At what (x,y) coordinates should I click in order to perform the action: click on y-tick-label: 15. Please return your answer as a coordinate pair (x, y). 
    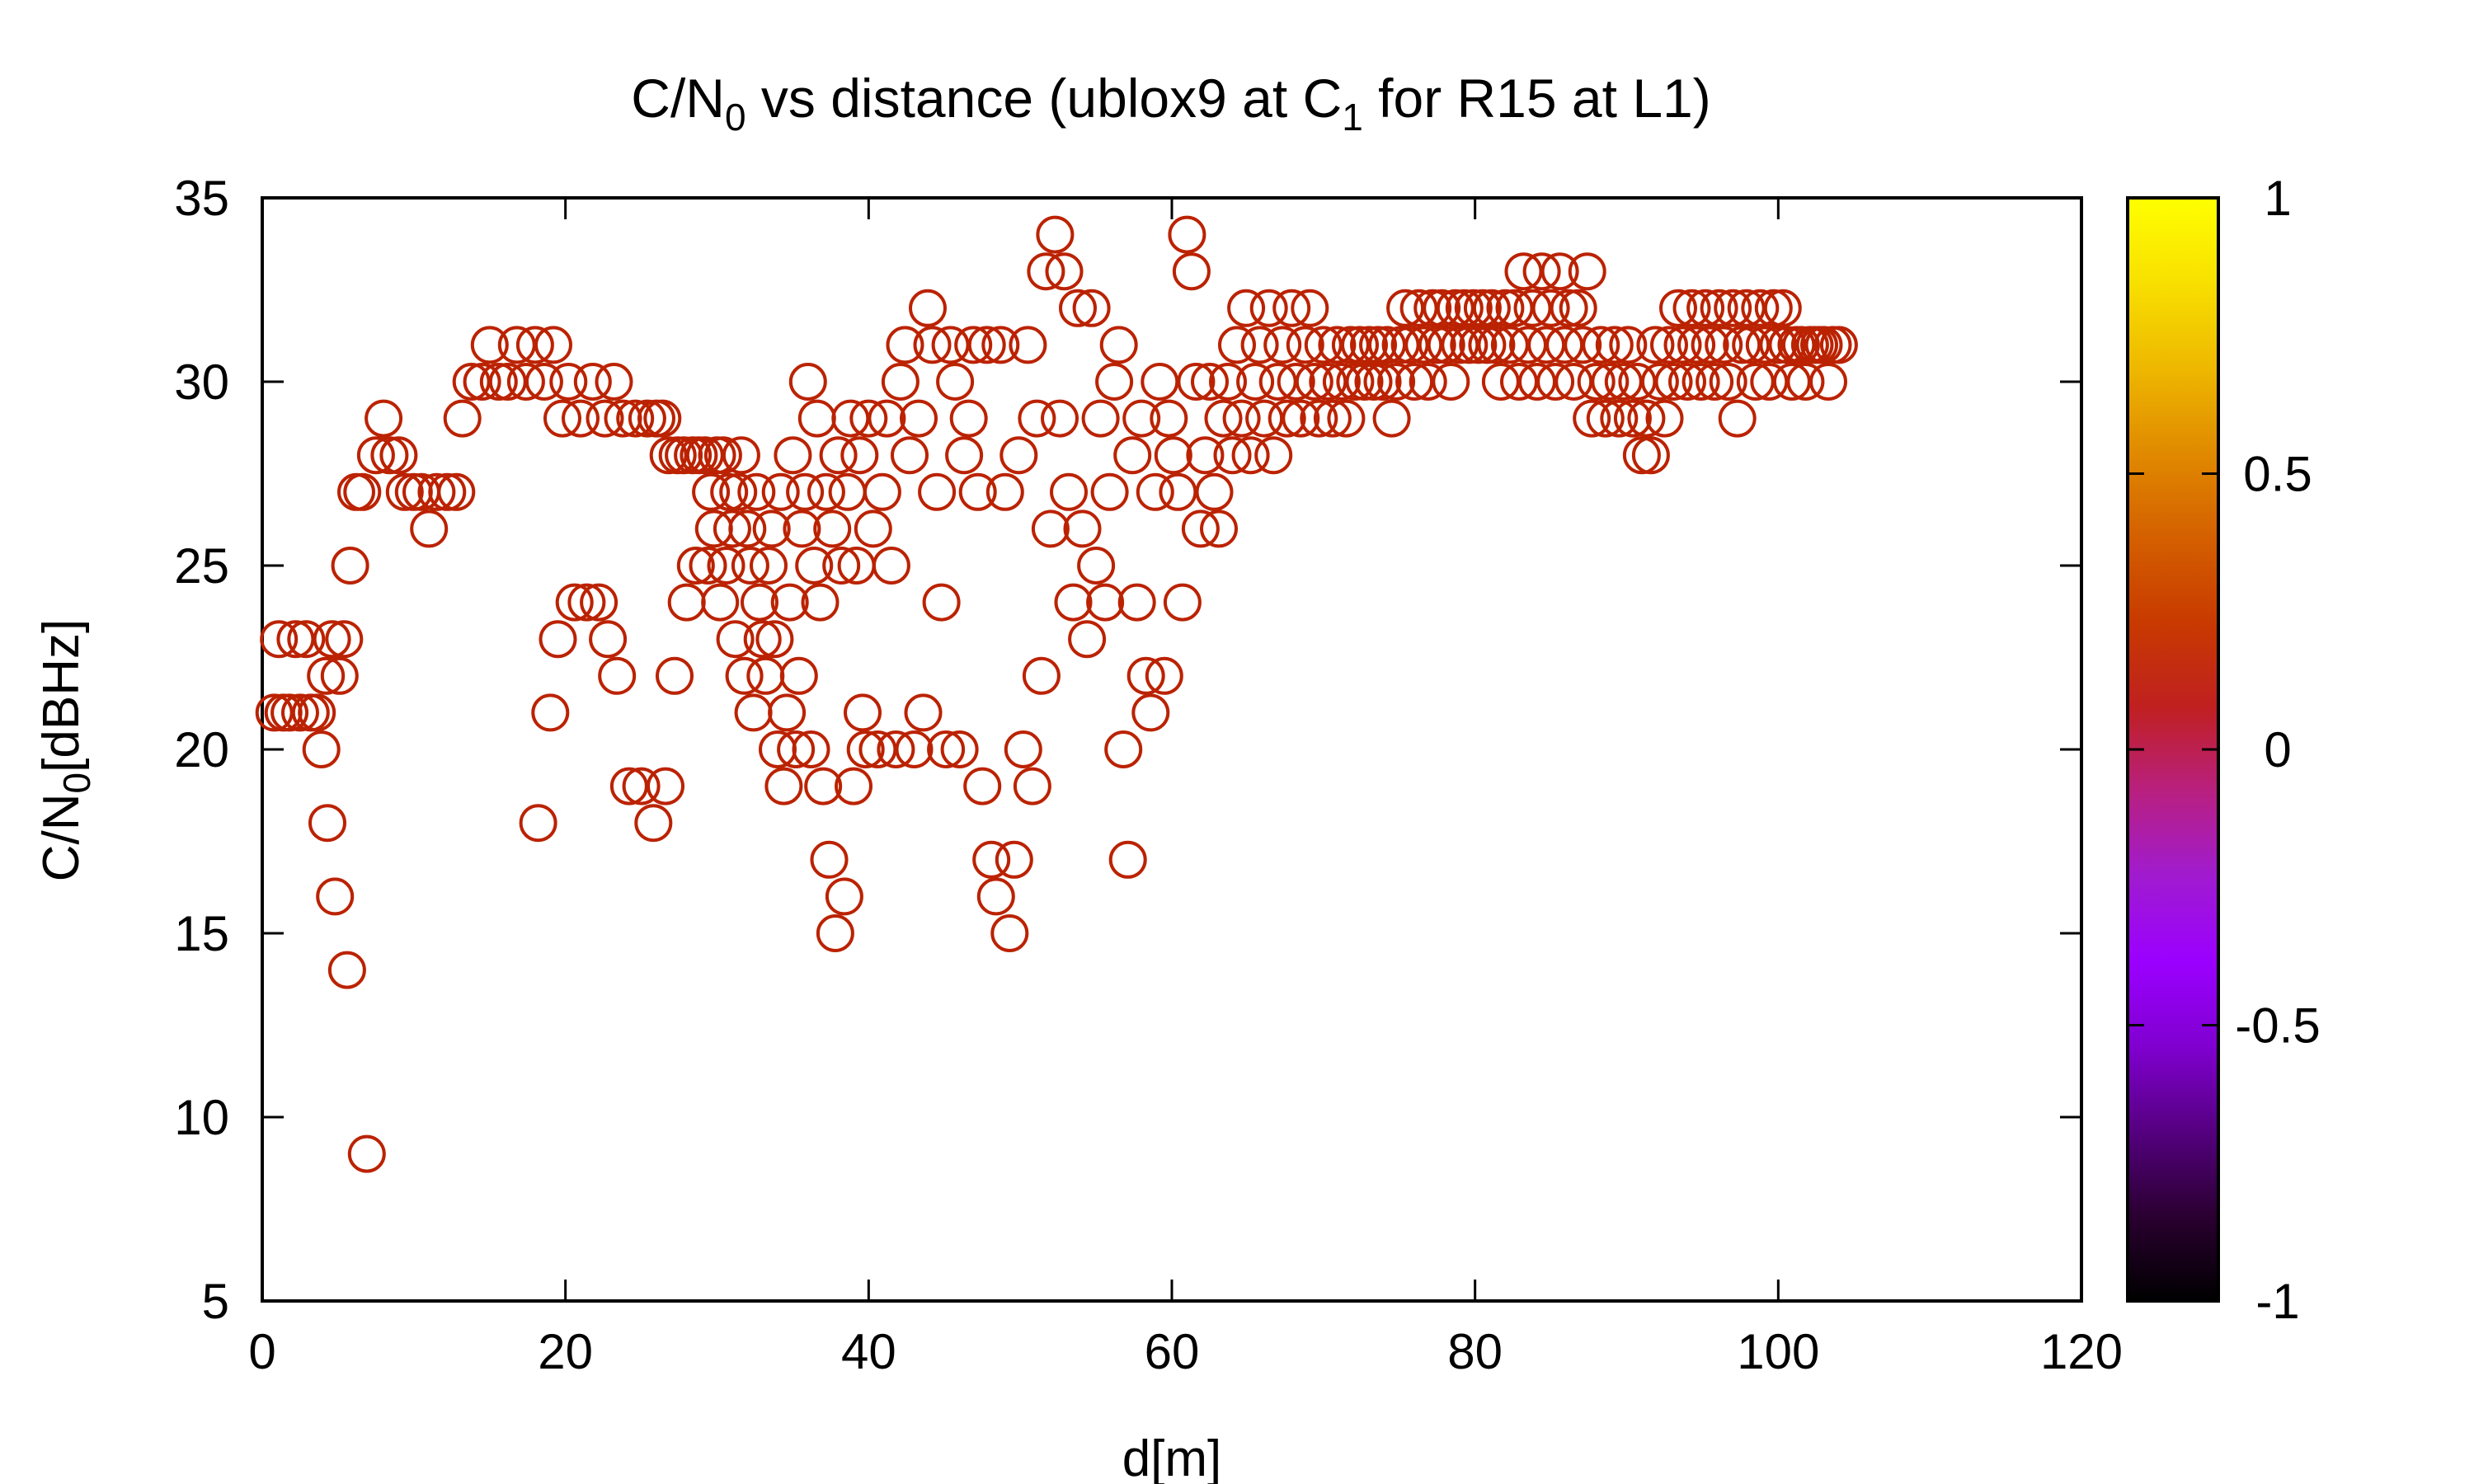
    Looking at the image, I should click on (201, 933).